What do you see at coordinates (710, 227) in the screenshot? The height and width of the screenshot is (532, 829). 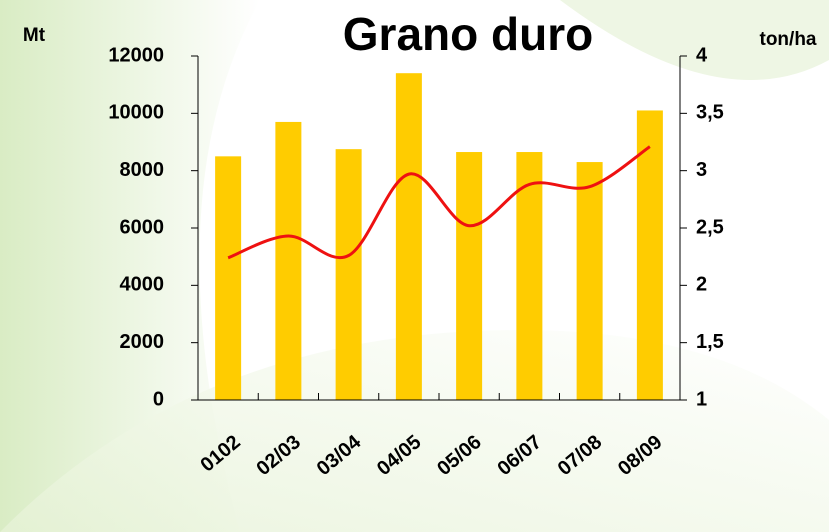 I see `y2-tick-label: 2,5` at bounding box center [710, 227].